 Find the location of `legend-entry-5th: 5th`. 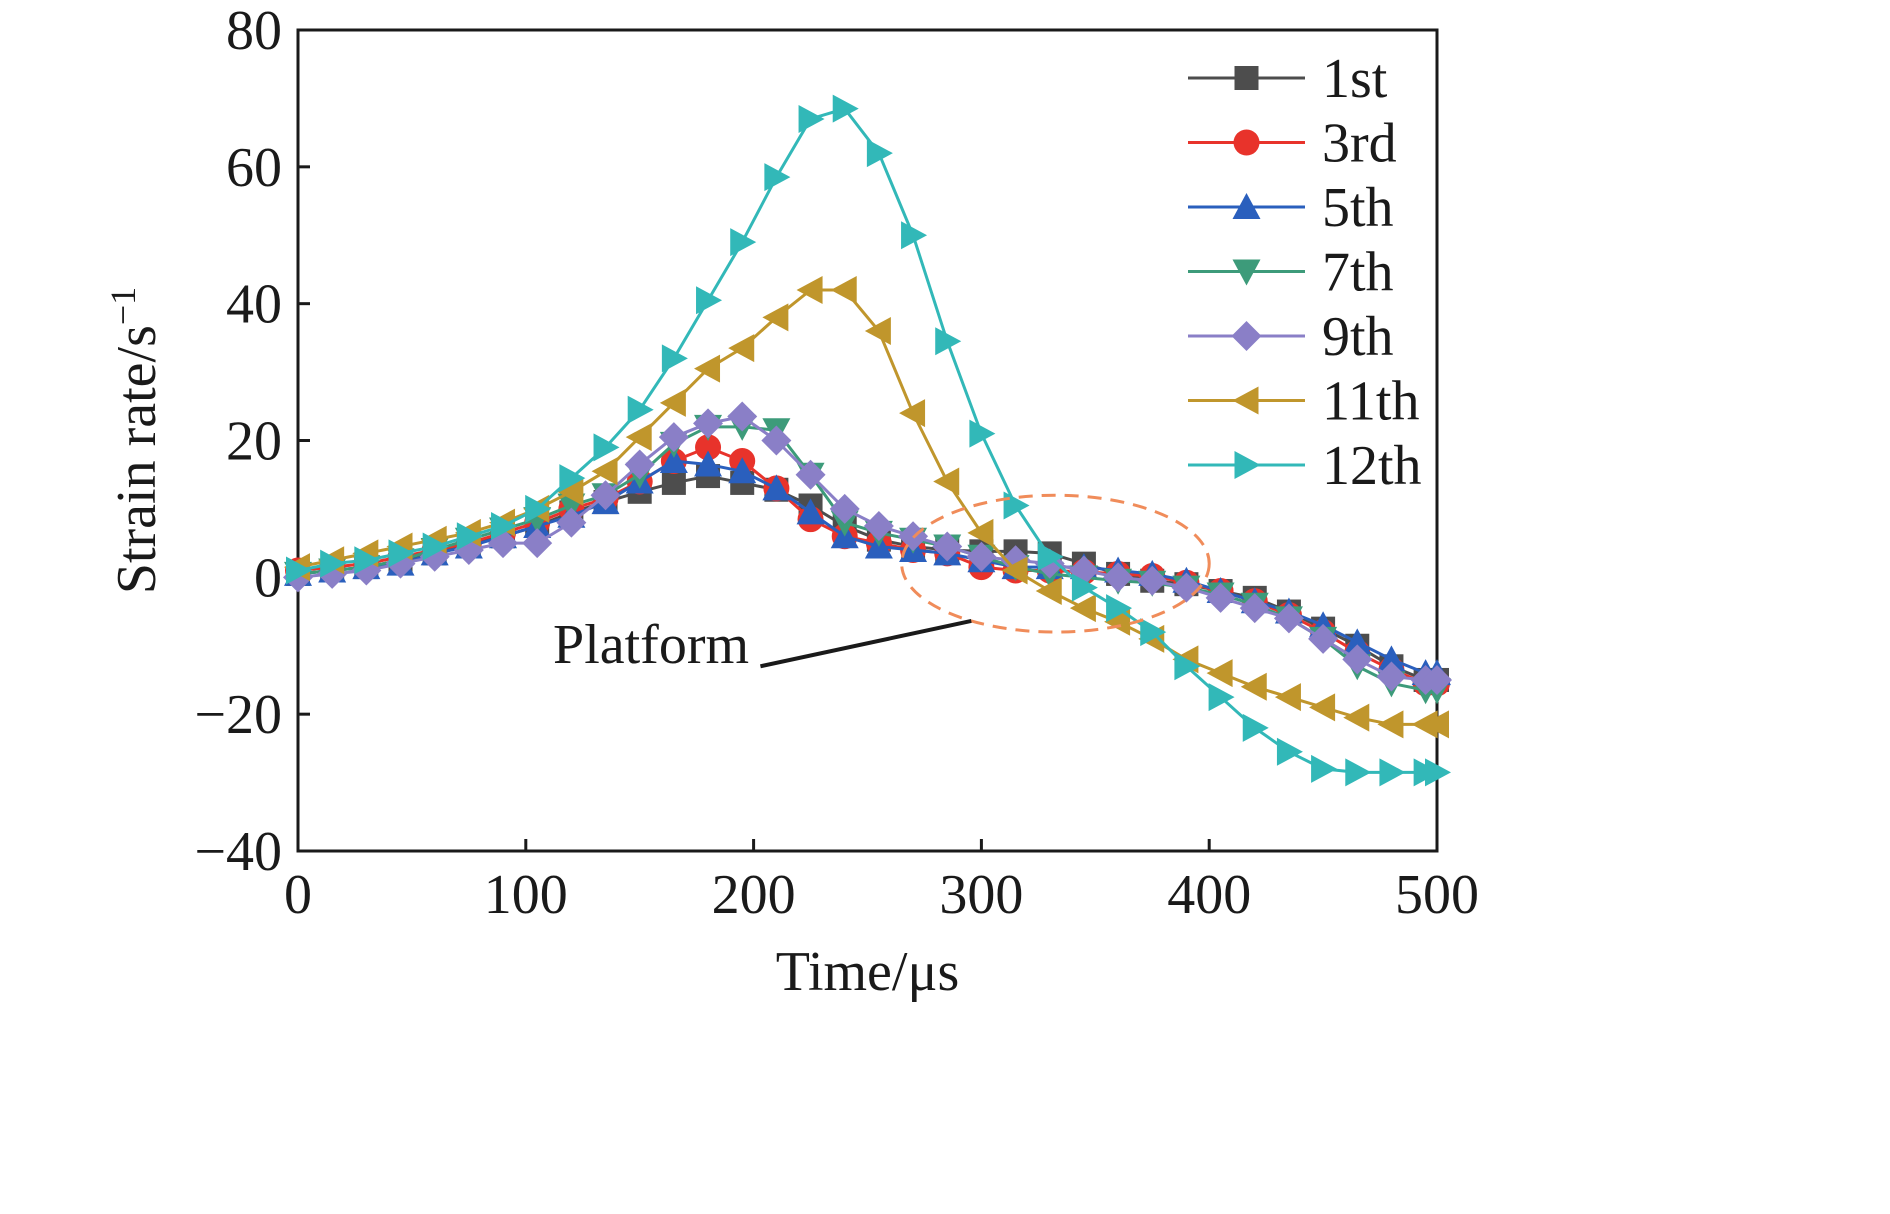

legend-entry-5th: 5th is located at coordinates (1291, 208).